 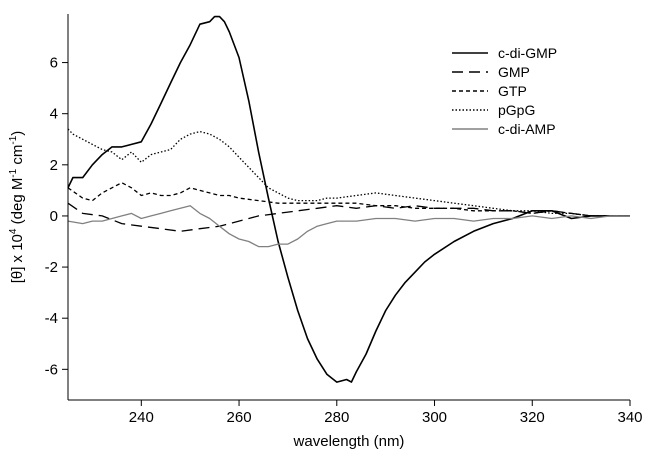 What do you see at coordinates (336, 417) in the screenshot?
I see `x-tick-label: 280` at bounding box center [336, 417].